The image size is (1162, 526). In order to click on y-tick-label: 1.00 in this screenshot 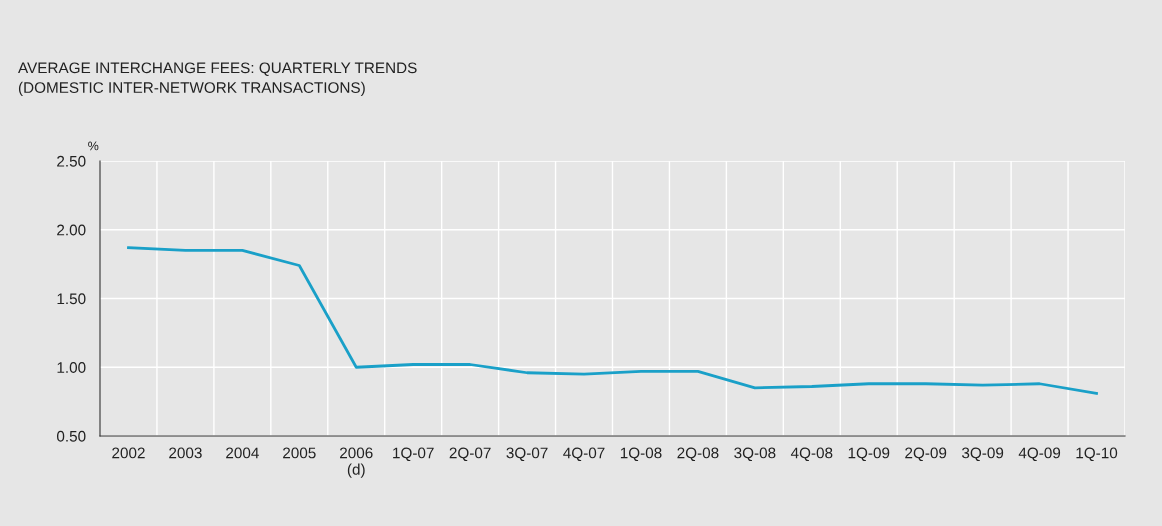, I will do `click(71, 367)`.